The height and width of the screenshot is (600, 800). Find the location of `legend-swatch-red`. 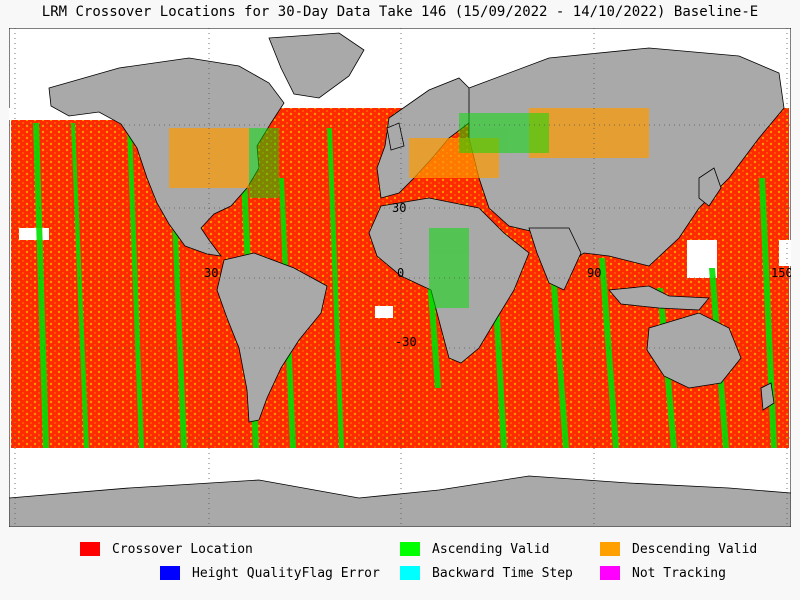

legend-swatch-red is located at coordinates (90, 549).